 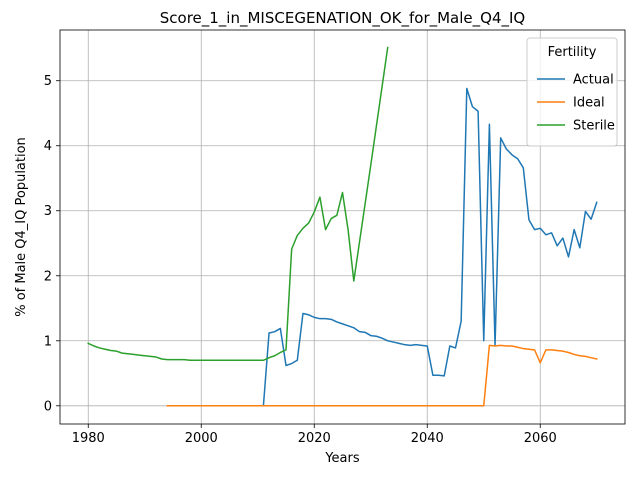 What do you see at coordinates (48, 406) in the screenshot?
I see `y-tick-label: 0` at bounding box center [48, 406].